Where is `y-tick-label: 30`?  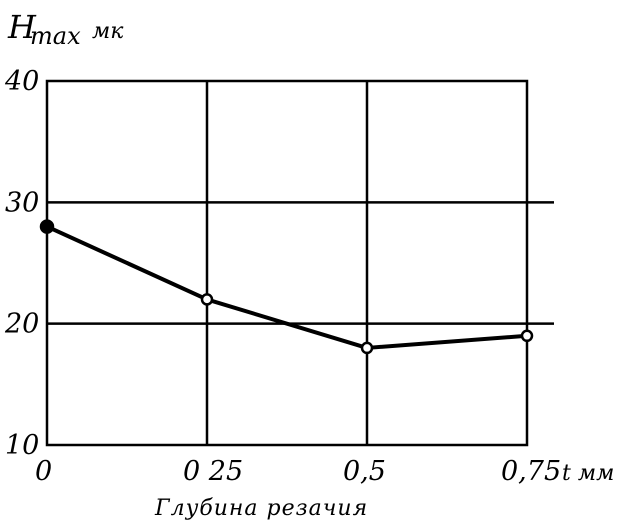
y-tick-label: 30 is located at coordinates (22, 202).